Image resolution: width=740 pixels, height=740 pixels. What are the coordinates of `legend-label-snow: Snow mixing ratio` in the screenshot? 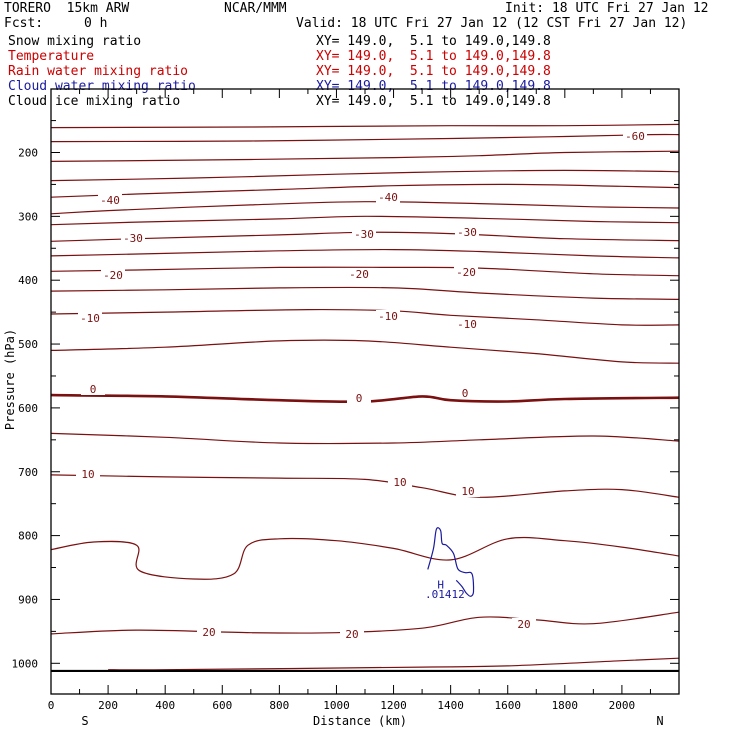 It's located at (75, 41).